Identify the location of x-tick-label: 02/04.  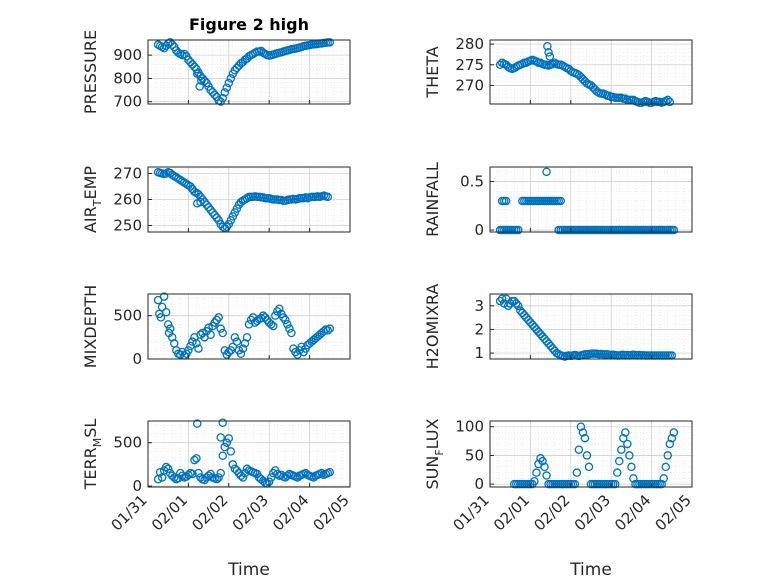
(290, 512).